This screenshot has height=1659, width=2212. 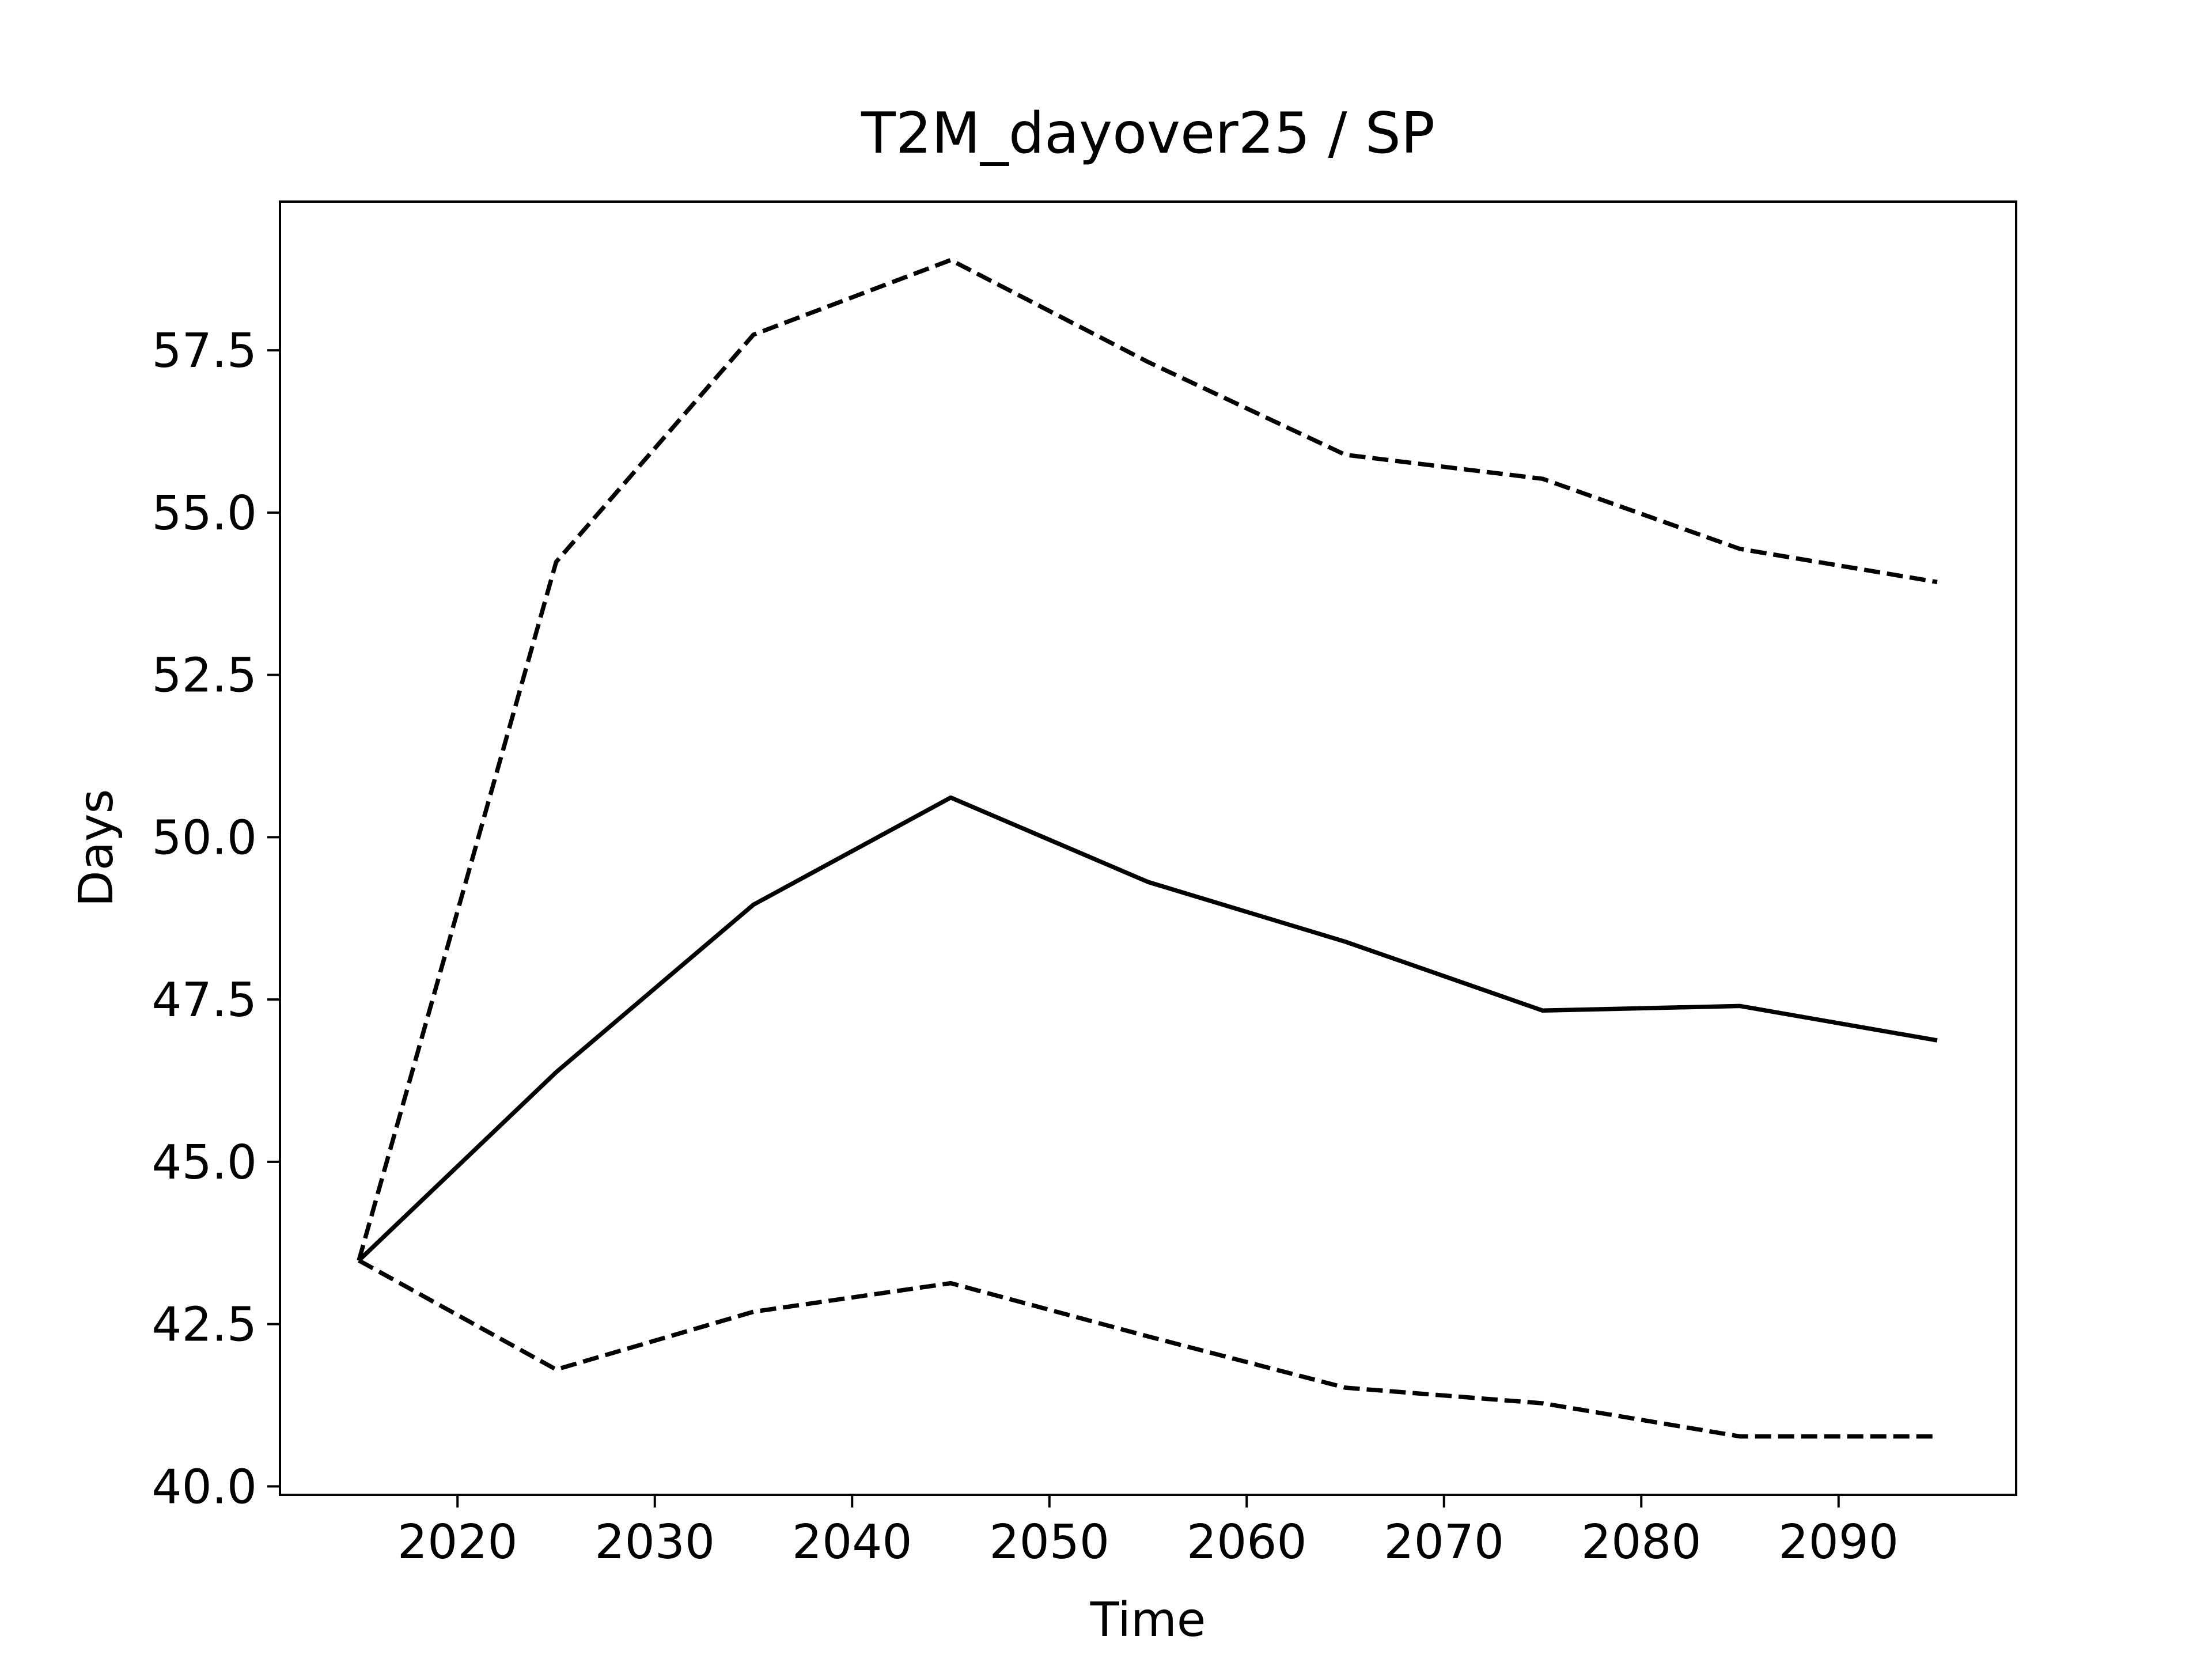 I want to click on y-tick-label: 47.5, so click(x=204, y=1000).